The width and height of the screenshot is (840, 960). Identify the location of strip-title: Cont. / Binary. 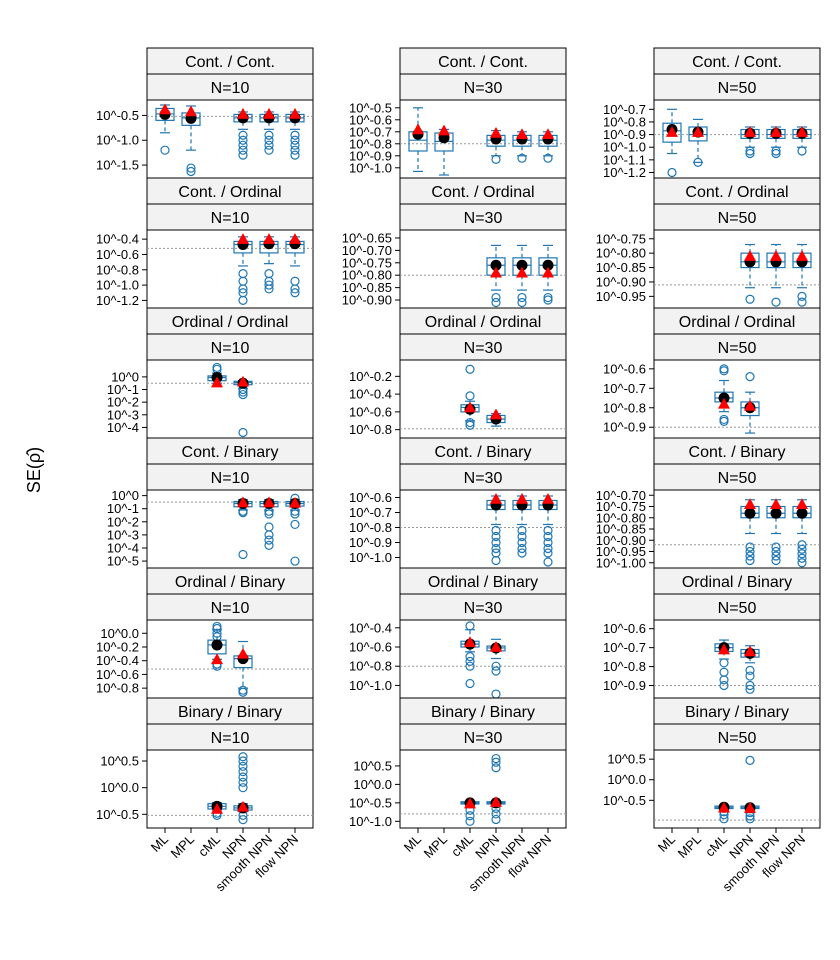
(483, 452).